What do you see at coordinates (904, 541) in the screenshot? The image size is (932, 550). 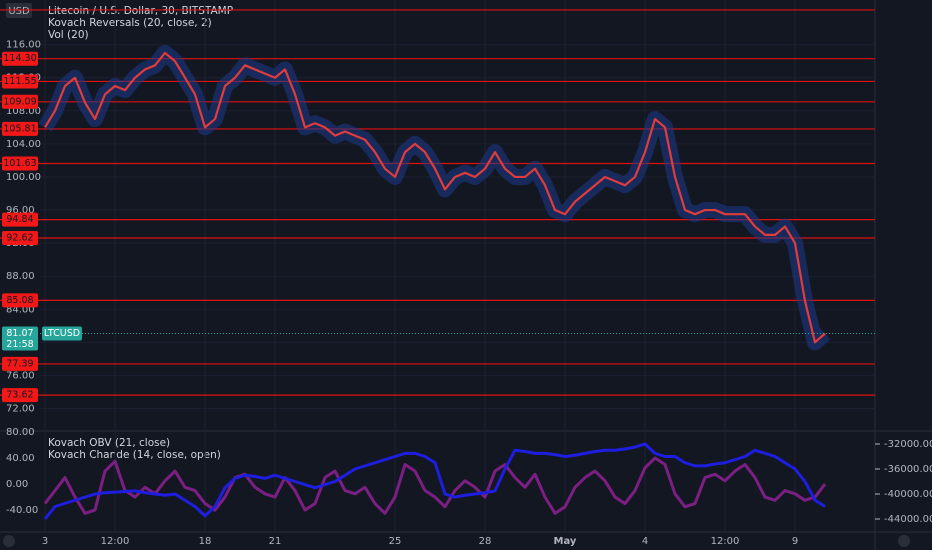 I see `auto-button` at bounding box center [904, 541].